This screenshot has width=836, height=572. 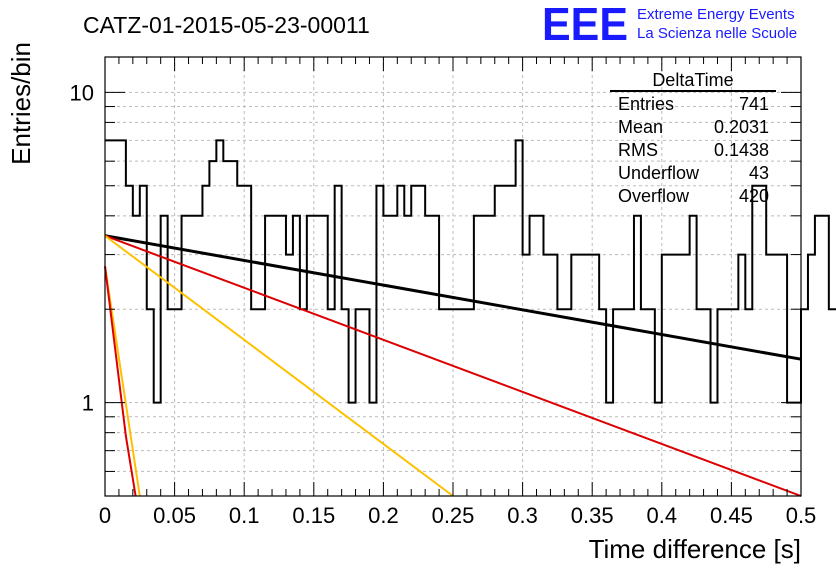 I want to click on stats-label: Entries, so click(x=646, y=104).